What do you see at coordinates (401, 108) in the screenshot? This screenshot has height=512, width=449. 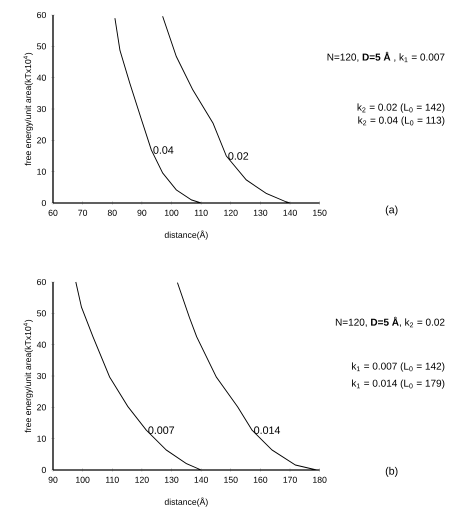 I see `text: k$_{2}$ = 0.02 (L$_{0}$ = 142)` at bounding box center [401, 108].